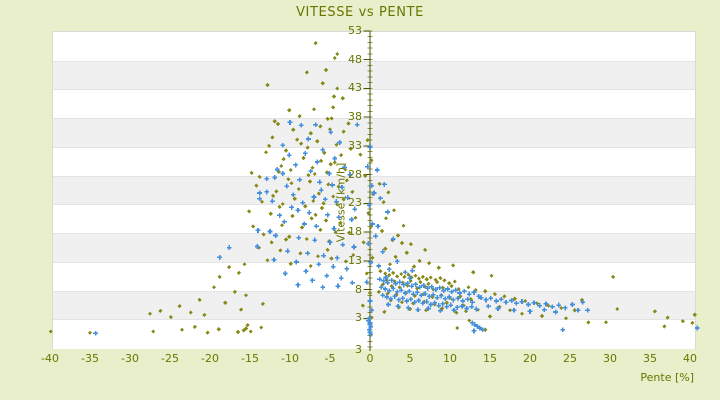 This screenshot has width=720, height=400. I want to click on x-tick-label: 25, so click(570, 358).